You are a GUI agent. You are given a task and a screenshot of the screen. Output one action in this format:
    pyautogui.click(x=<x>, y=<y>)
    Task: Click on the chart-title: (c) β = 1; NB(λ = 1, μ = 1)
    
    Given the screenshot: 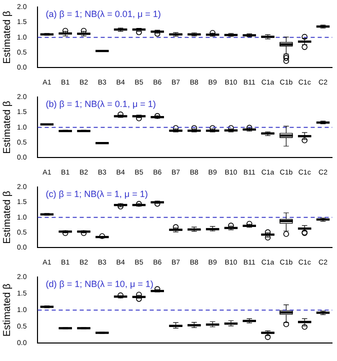 What is the action you would take?
    pyautogui.click(x=97, y=194)
    